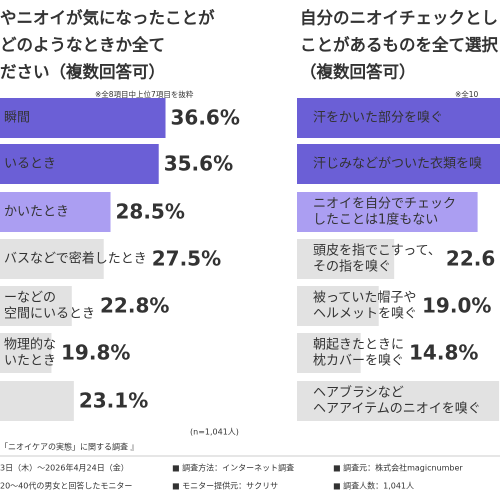 The height and width of the screenshot is (500, 500). What do you see at coordinates (64, 468) in the screenshot?
I see `footer-period: 3日（木）～2026年4月24日（金）` at bounding box center [64, 468].